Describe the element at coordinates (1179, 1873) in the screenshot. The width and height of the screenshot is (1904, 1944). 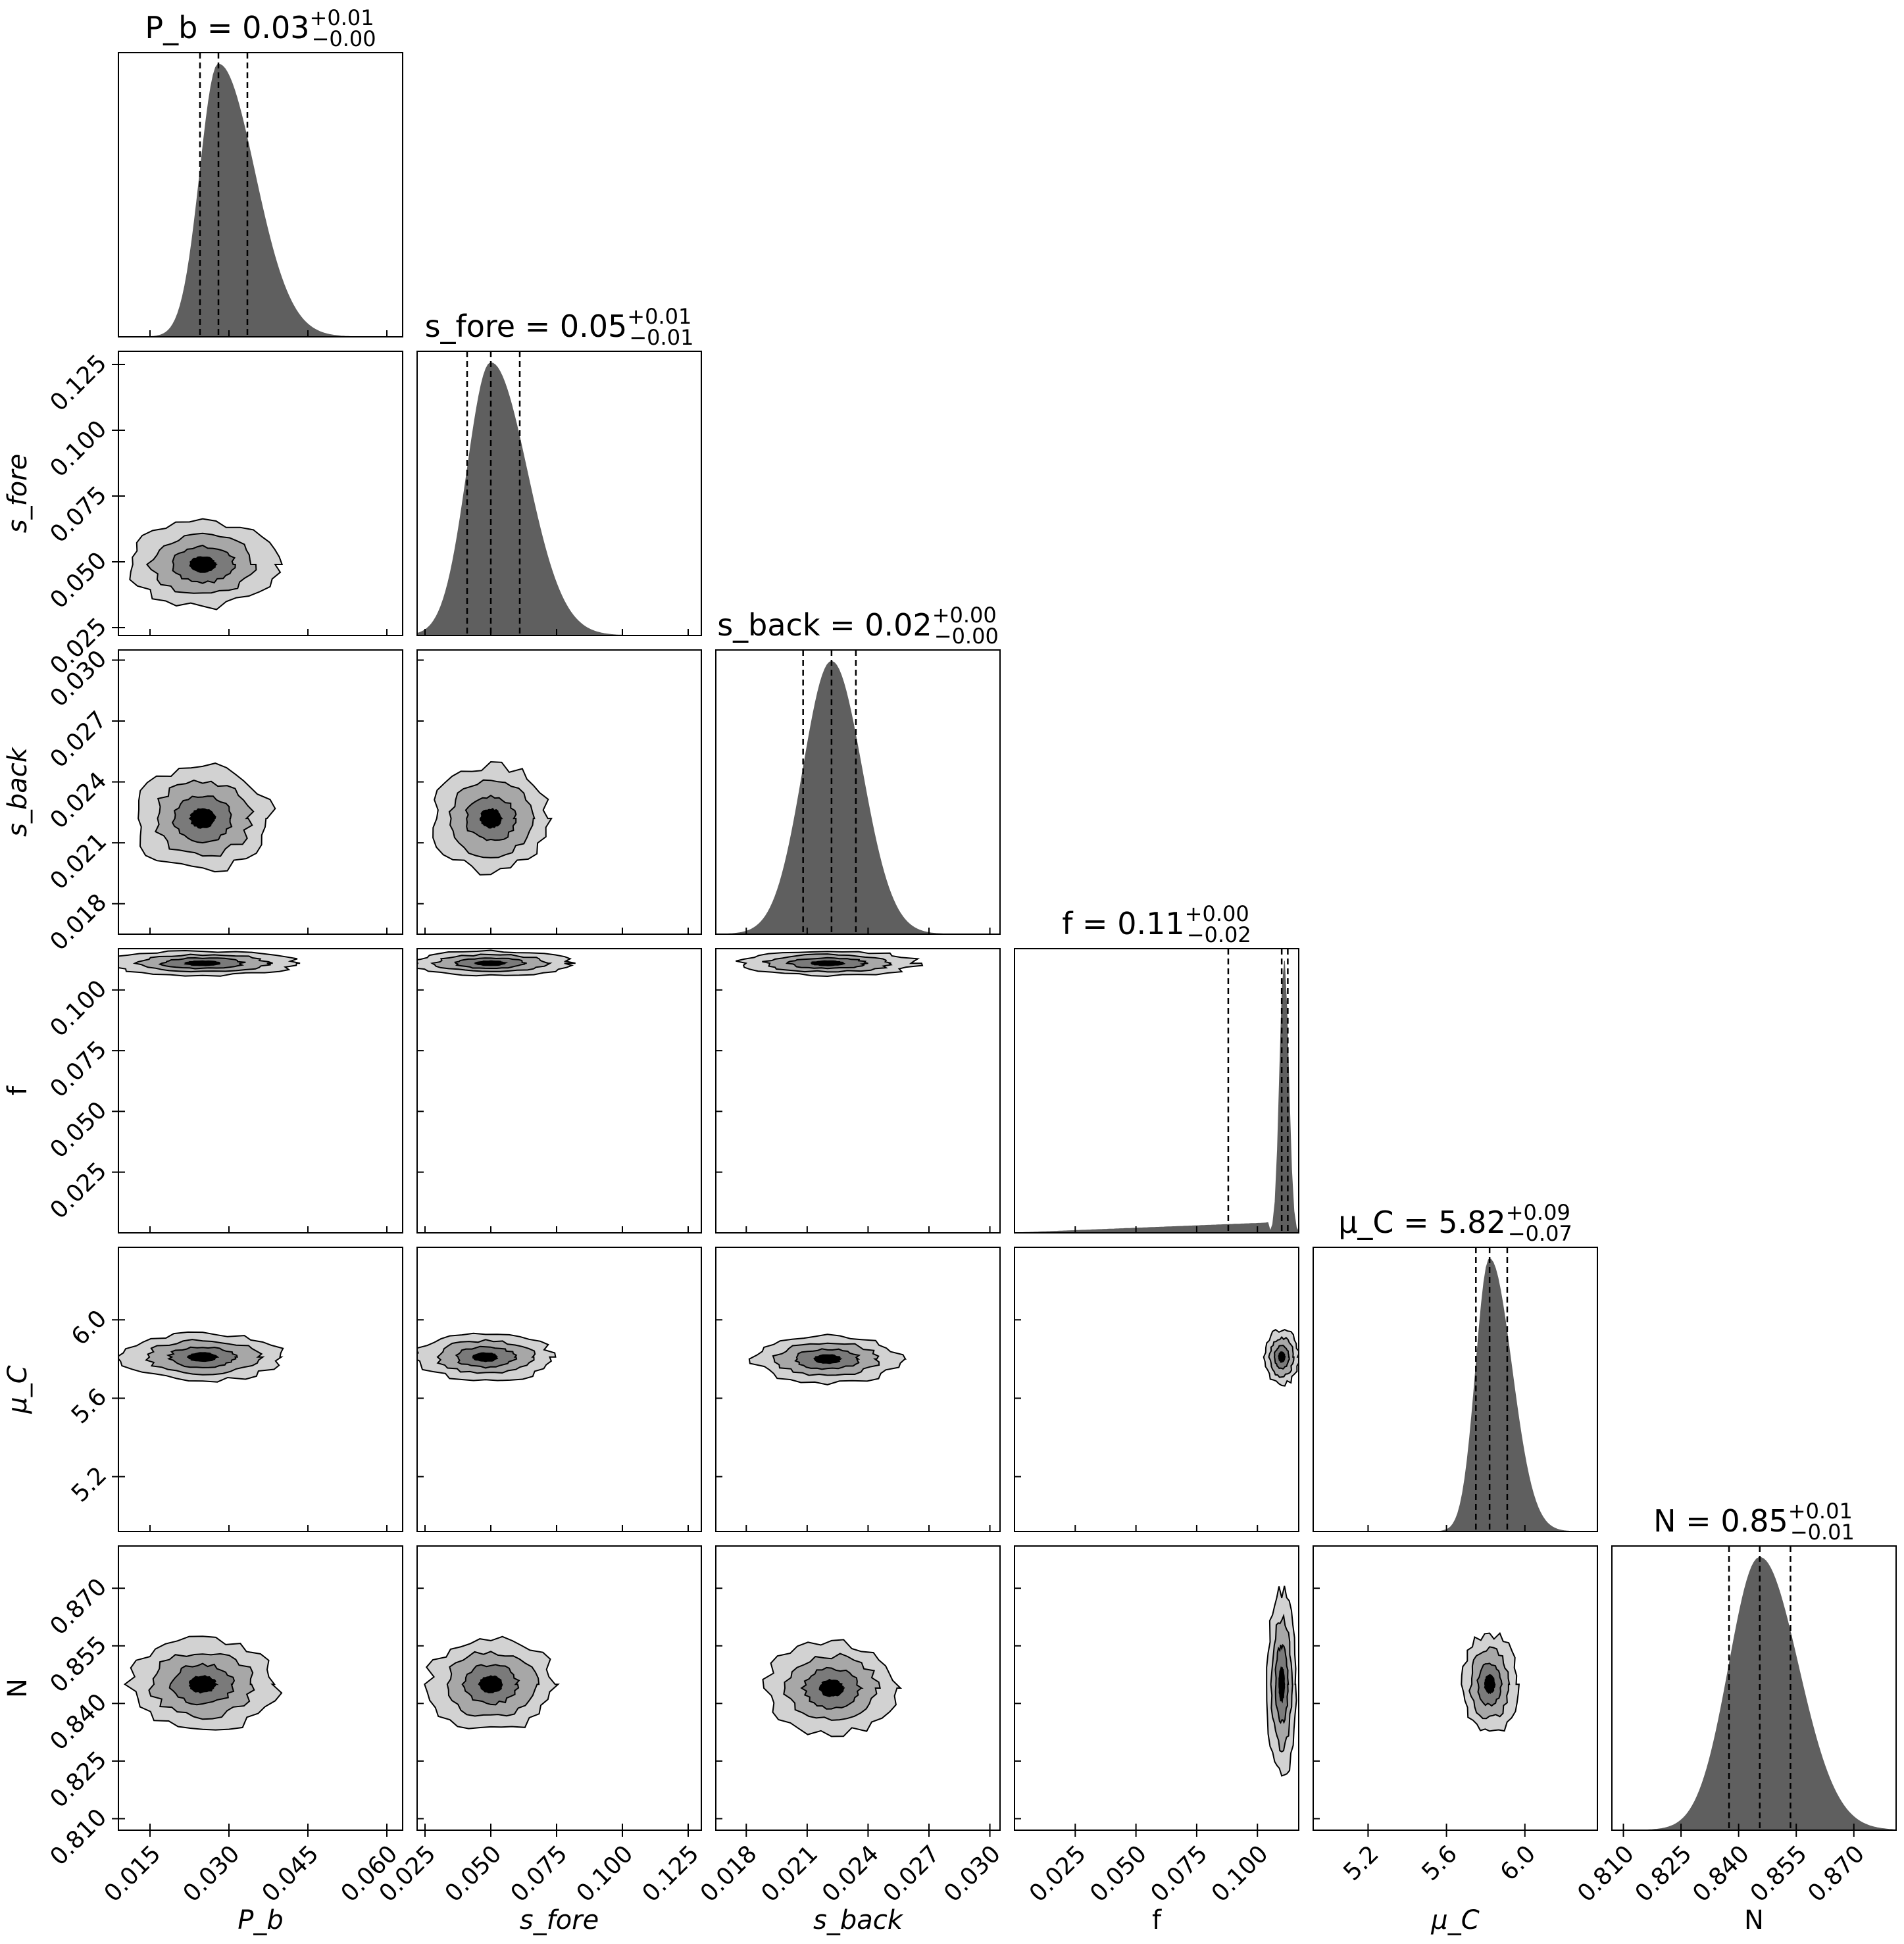
I see `x-tick-label-f: 0.075` at that location.